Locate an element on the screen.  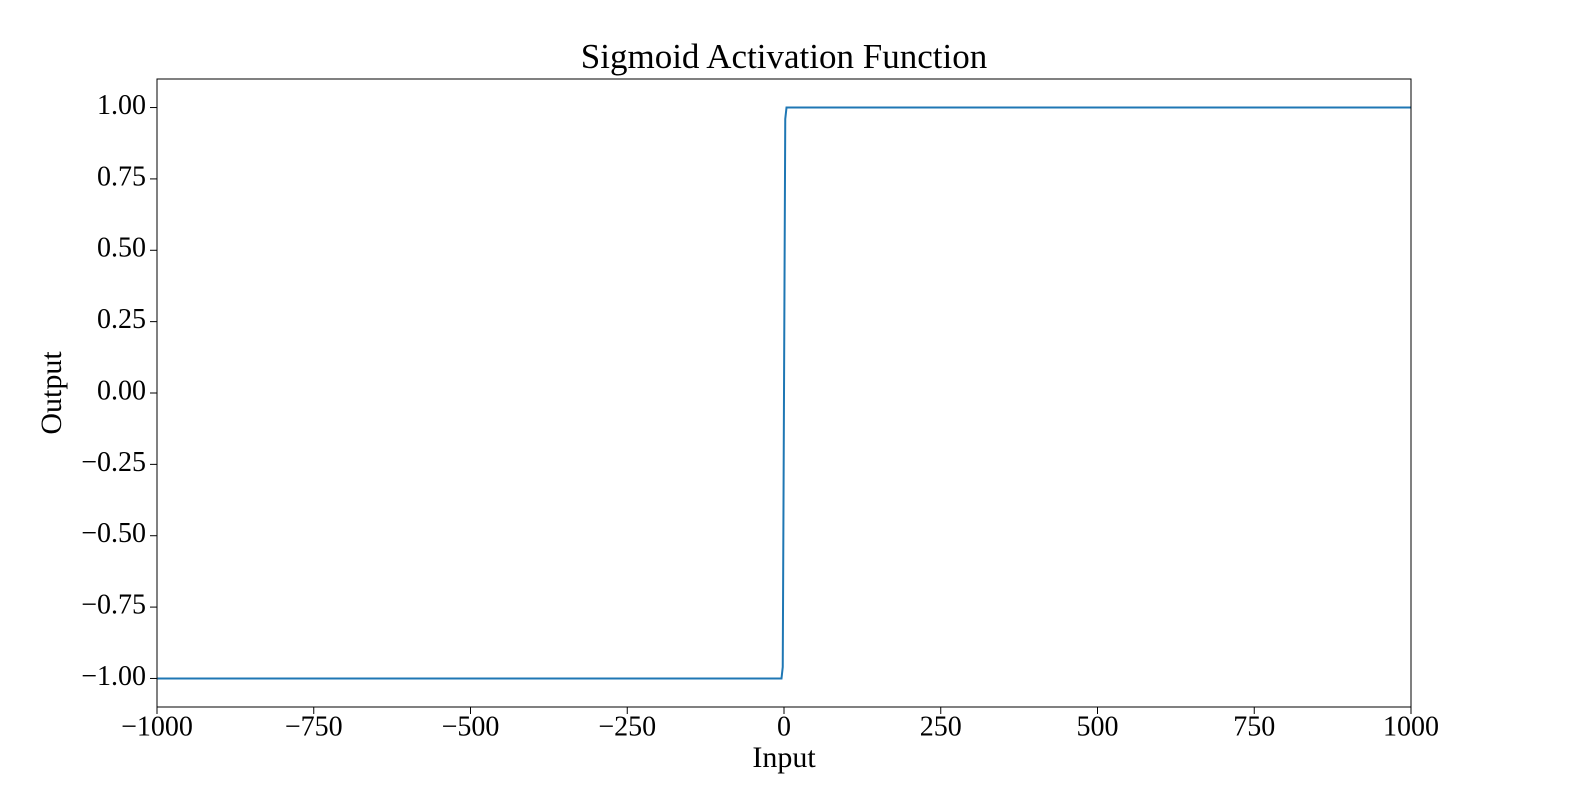
x-tick-label: −500 is located at coordinates (471, 726).